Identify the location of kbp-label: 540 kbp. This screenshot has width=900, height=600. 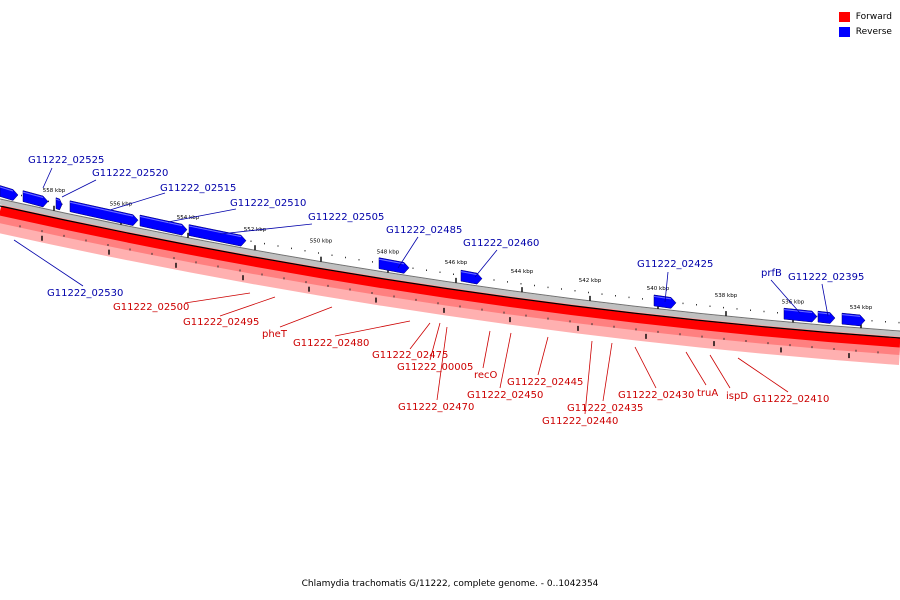
(658, 289).